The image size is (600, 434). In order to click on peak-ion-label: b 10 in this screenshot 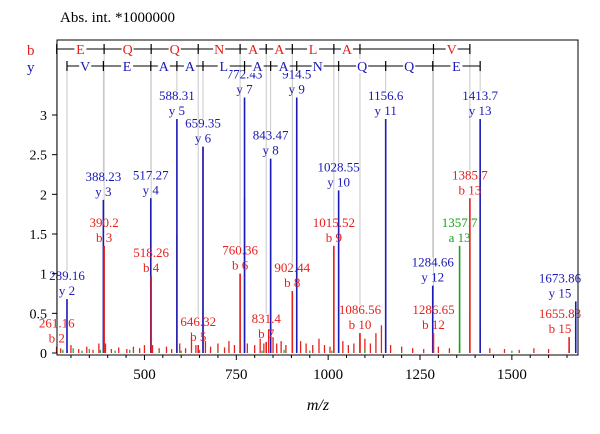, I will do `click(360, 324)`.